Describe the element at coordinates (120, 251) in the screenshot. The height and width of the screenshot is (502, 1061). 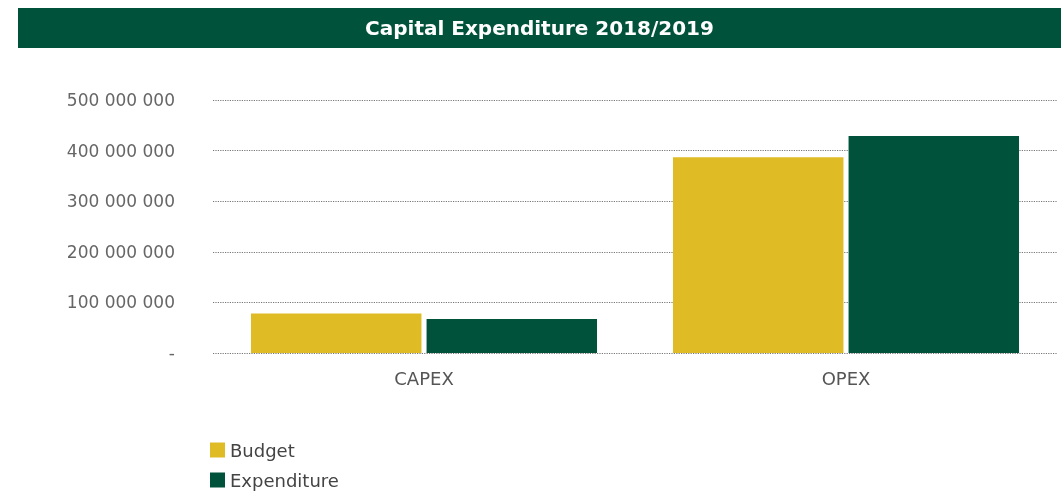
I see `y-tick-label: 200 000 000` at that location.